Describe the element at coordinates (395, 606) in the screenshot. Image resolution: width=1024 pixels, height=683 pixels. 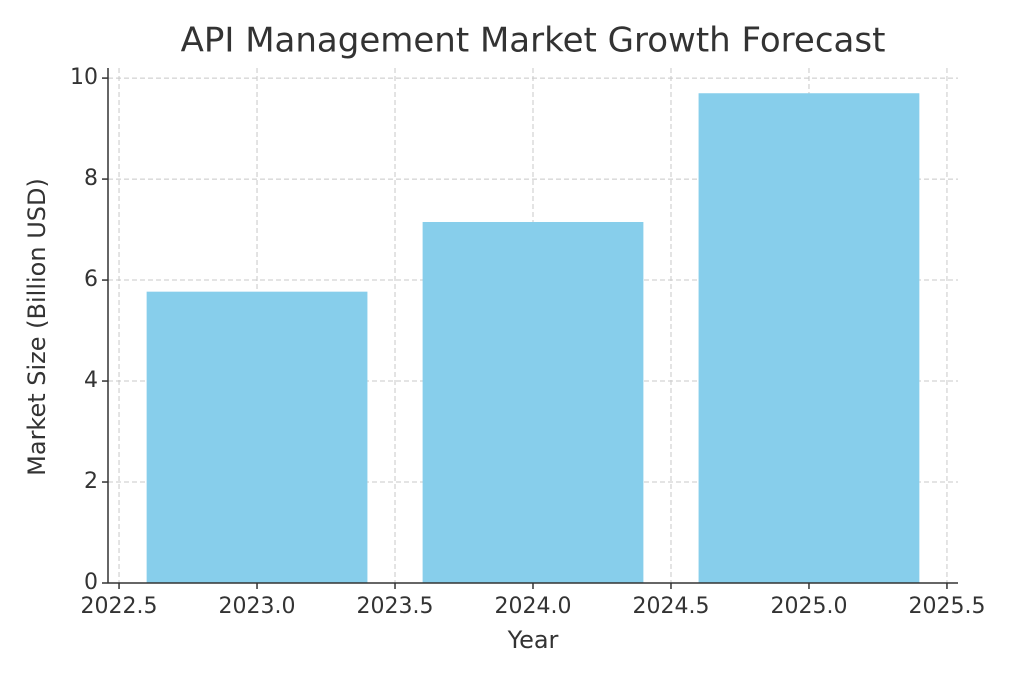
I see `x-tick-label: 2023.5` at that location.